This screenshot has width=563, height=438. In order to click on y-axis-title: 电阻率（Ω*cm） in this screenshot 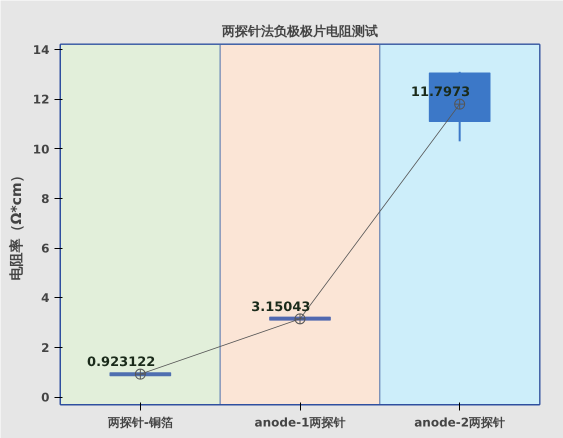, I will do `click(16, 224)`.